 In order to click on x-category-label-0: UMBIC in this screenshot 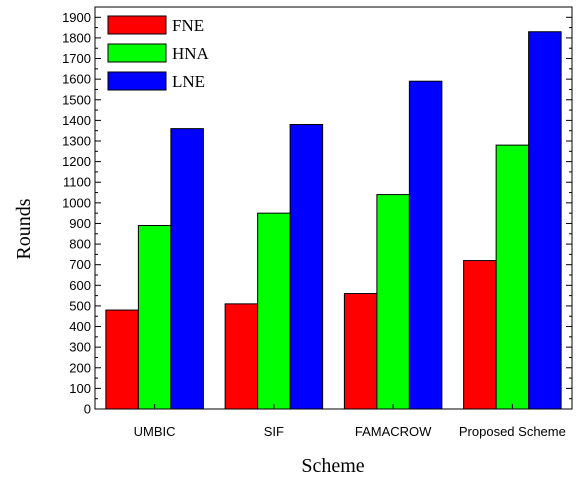, I will do `click(155, 431)`.